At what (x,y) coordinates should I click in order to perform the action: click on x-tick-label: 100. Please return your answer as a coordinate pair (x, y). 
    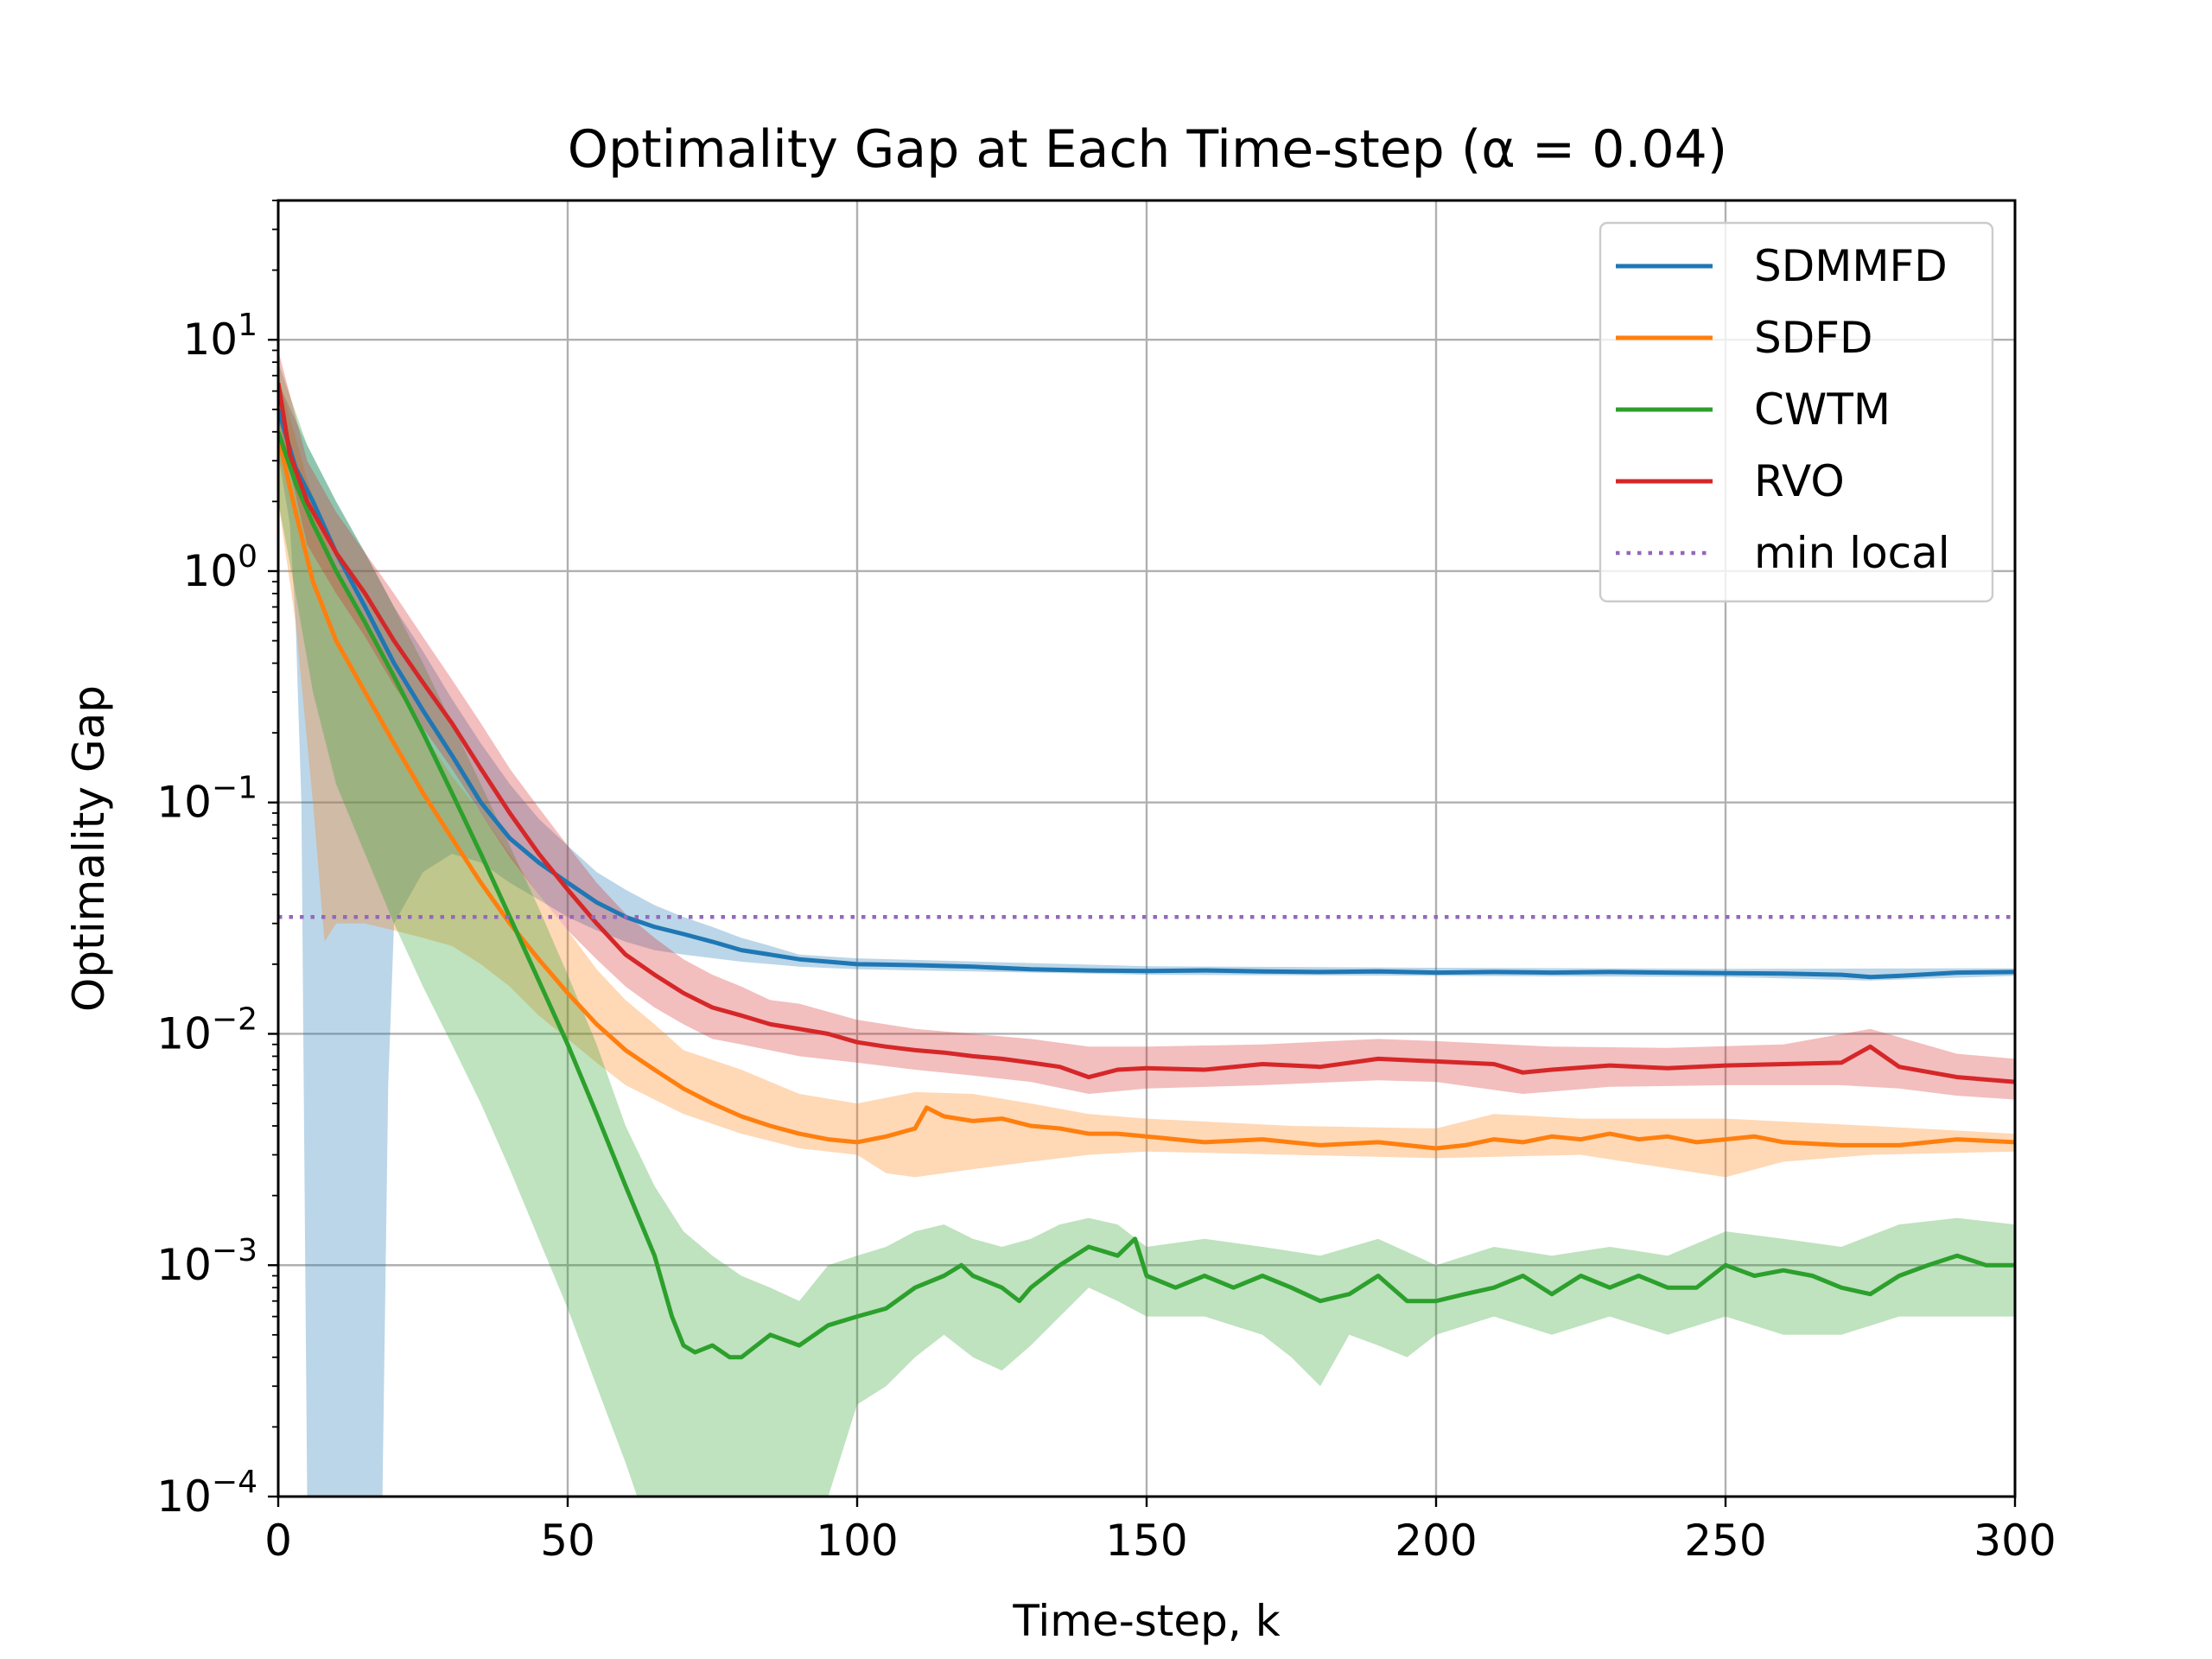
    Looking at the image, I should click on (857, 1541).